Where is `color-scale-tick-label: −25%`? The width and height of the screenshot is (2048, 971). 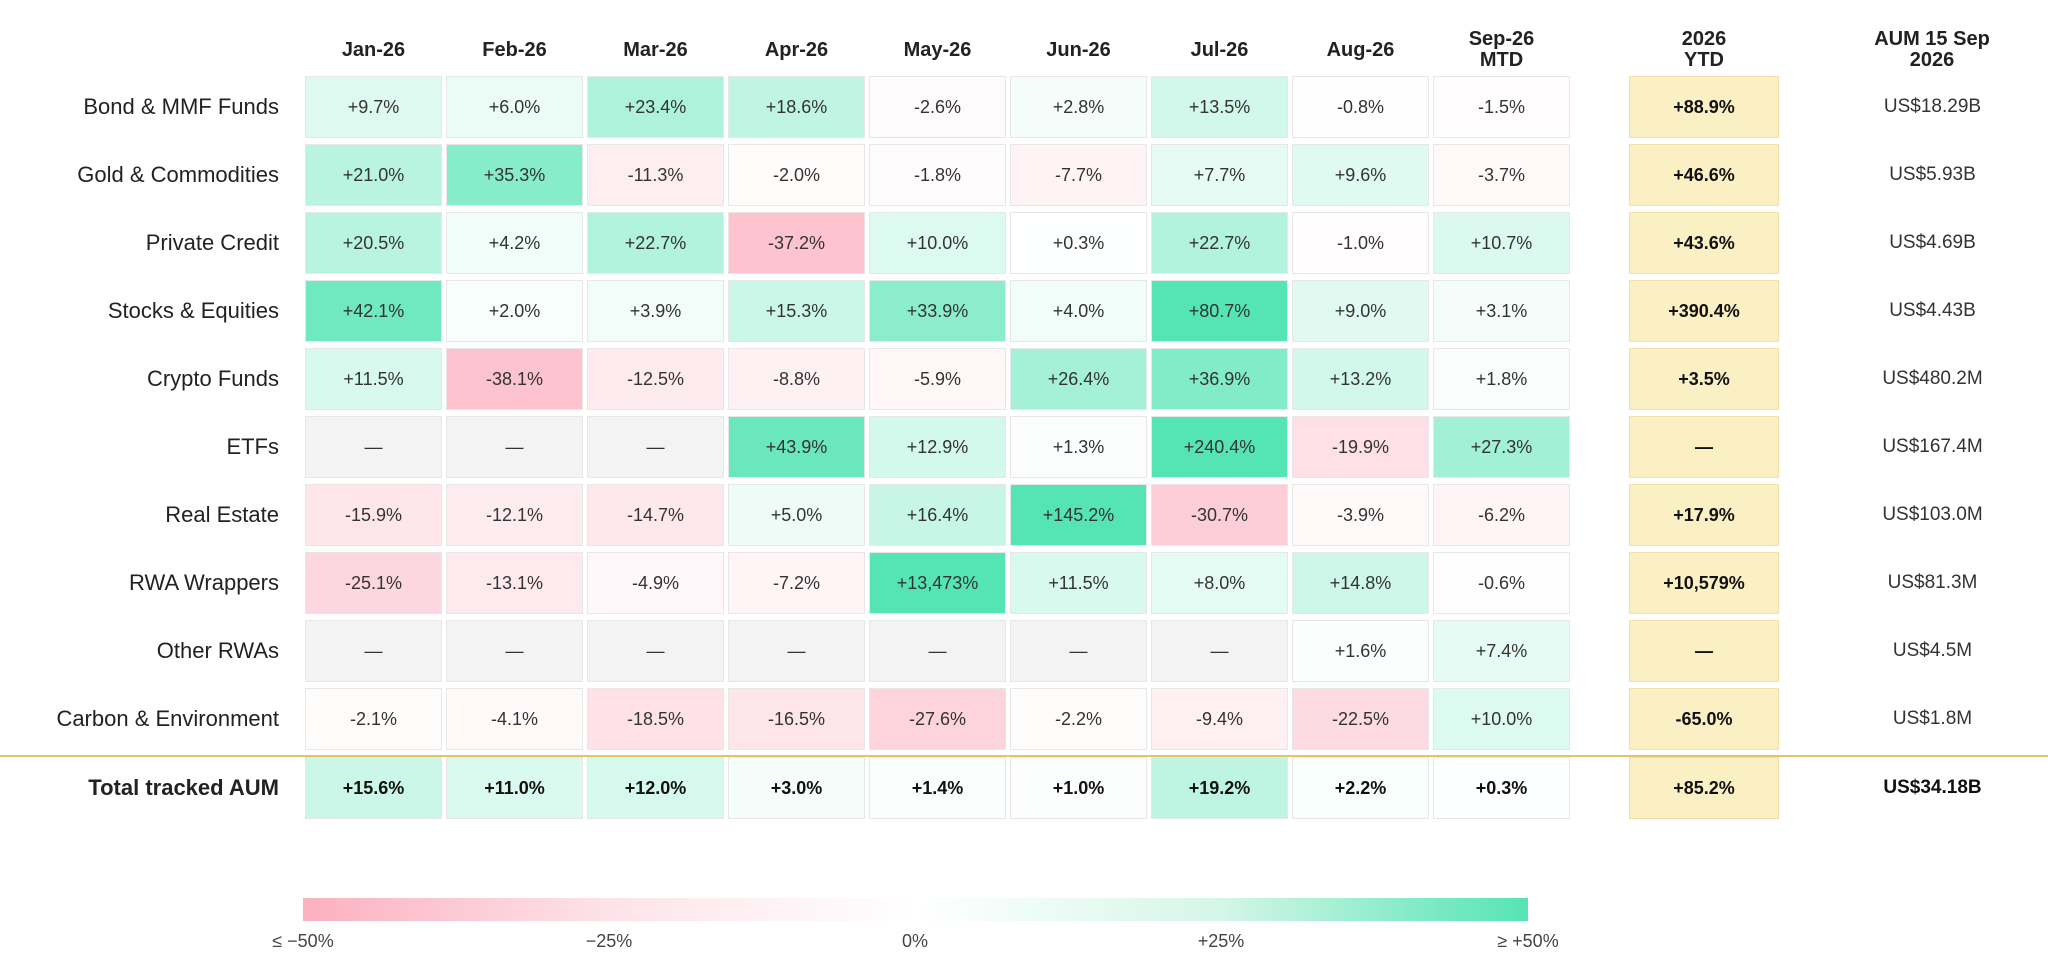 color-scale-tick-label: −25% is located at coordinates (609, 941).